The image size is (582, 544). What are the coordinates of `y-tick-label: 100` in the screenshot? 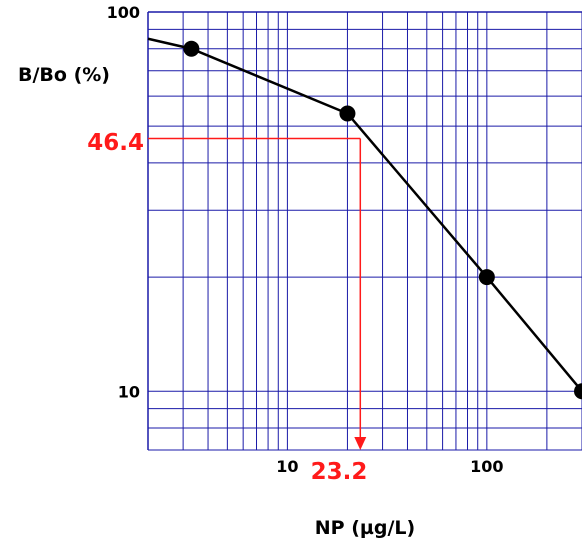 It's located at (123, 12).